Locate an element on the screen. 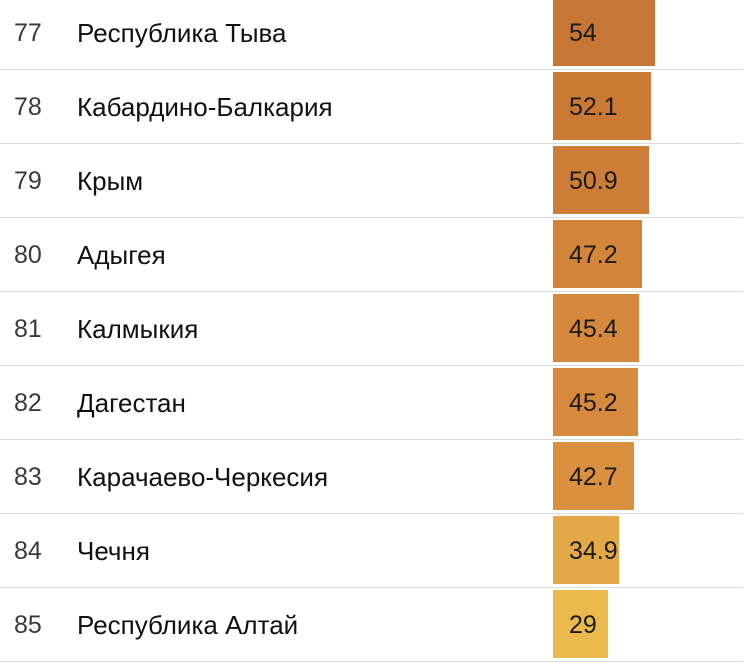 The image size is (748, 669). rank-label: 83 is located at coordinates (28, 477).